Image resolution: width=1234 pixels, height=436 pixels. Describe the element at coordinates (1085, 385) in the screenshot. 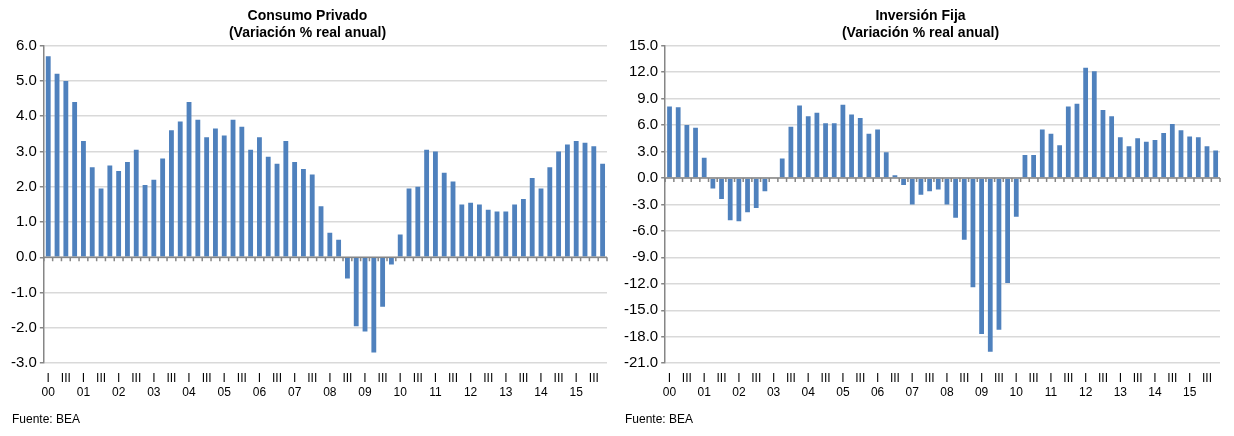

I see `x-tick-label: I 12` at that location.